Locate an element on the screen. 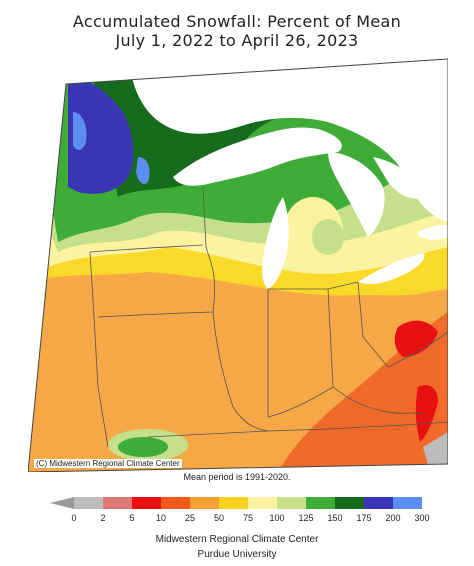 The height and width of the screenshot is (566, 474). legend-tick-label: 150 is located at coordinates (334, 518).